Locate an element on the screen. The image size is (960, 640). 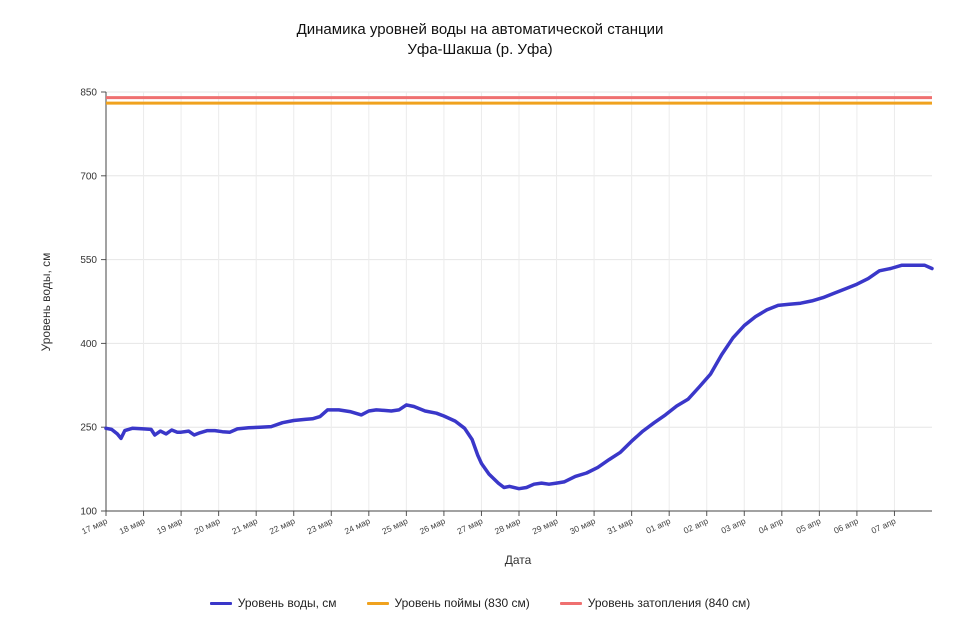
x-tick-label: 06 апр is located at coordinates (846, 526).